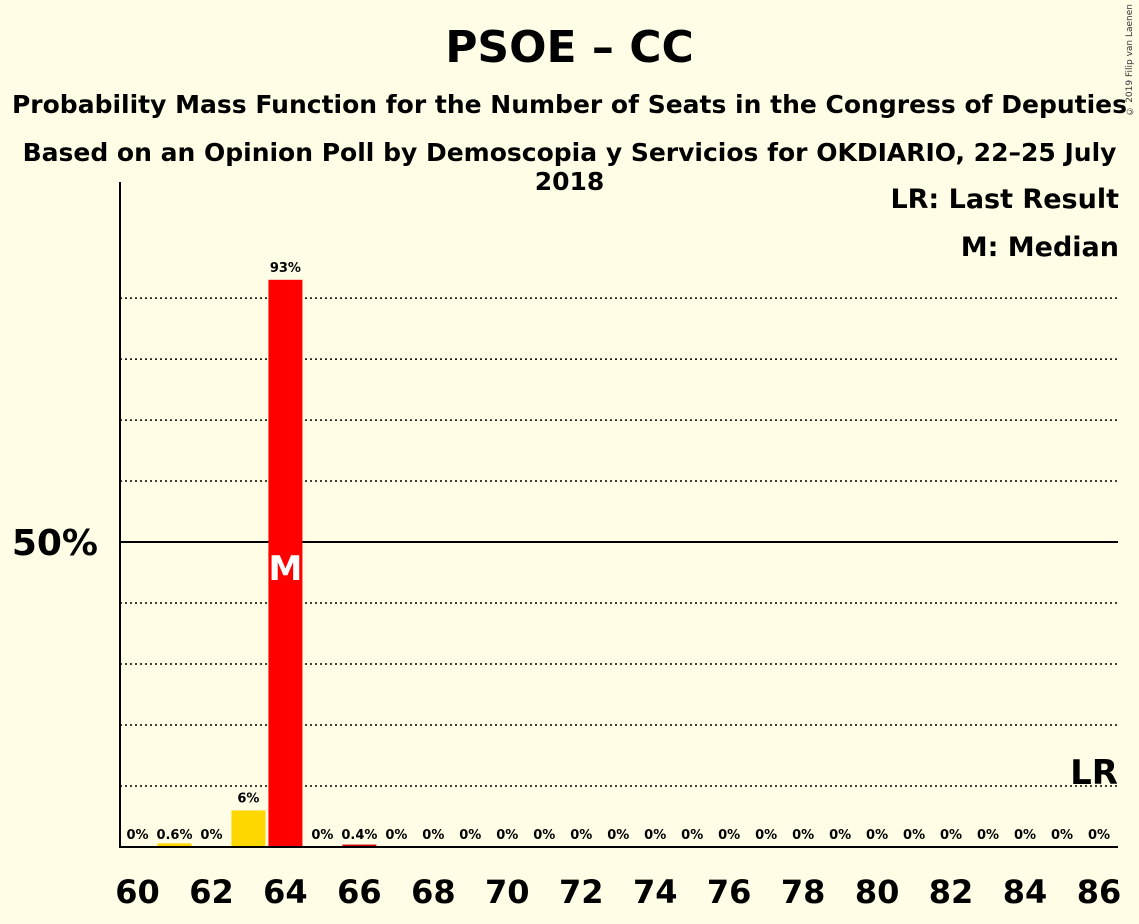  I want to click on chart-title: PSOE – CC, so click(569, 47).